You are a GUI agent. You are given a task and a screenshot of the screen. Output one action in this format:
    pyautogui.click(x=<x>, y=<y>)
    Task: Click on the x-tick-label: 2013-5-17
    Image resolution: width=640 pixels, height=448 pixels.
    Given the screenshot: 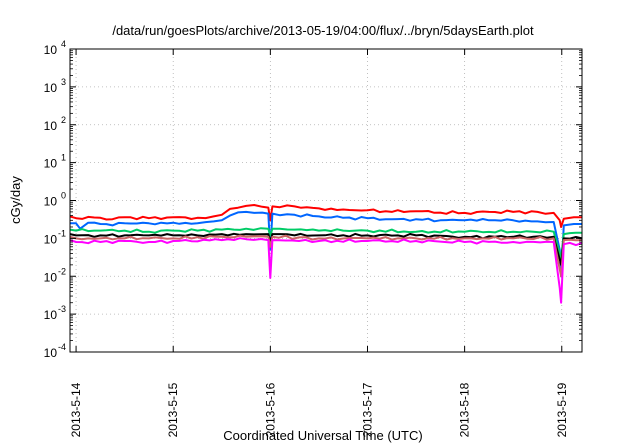 What is the action you would take?
    pyautogui.click(x=367, y=409)
    